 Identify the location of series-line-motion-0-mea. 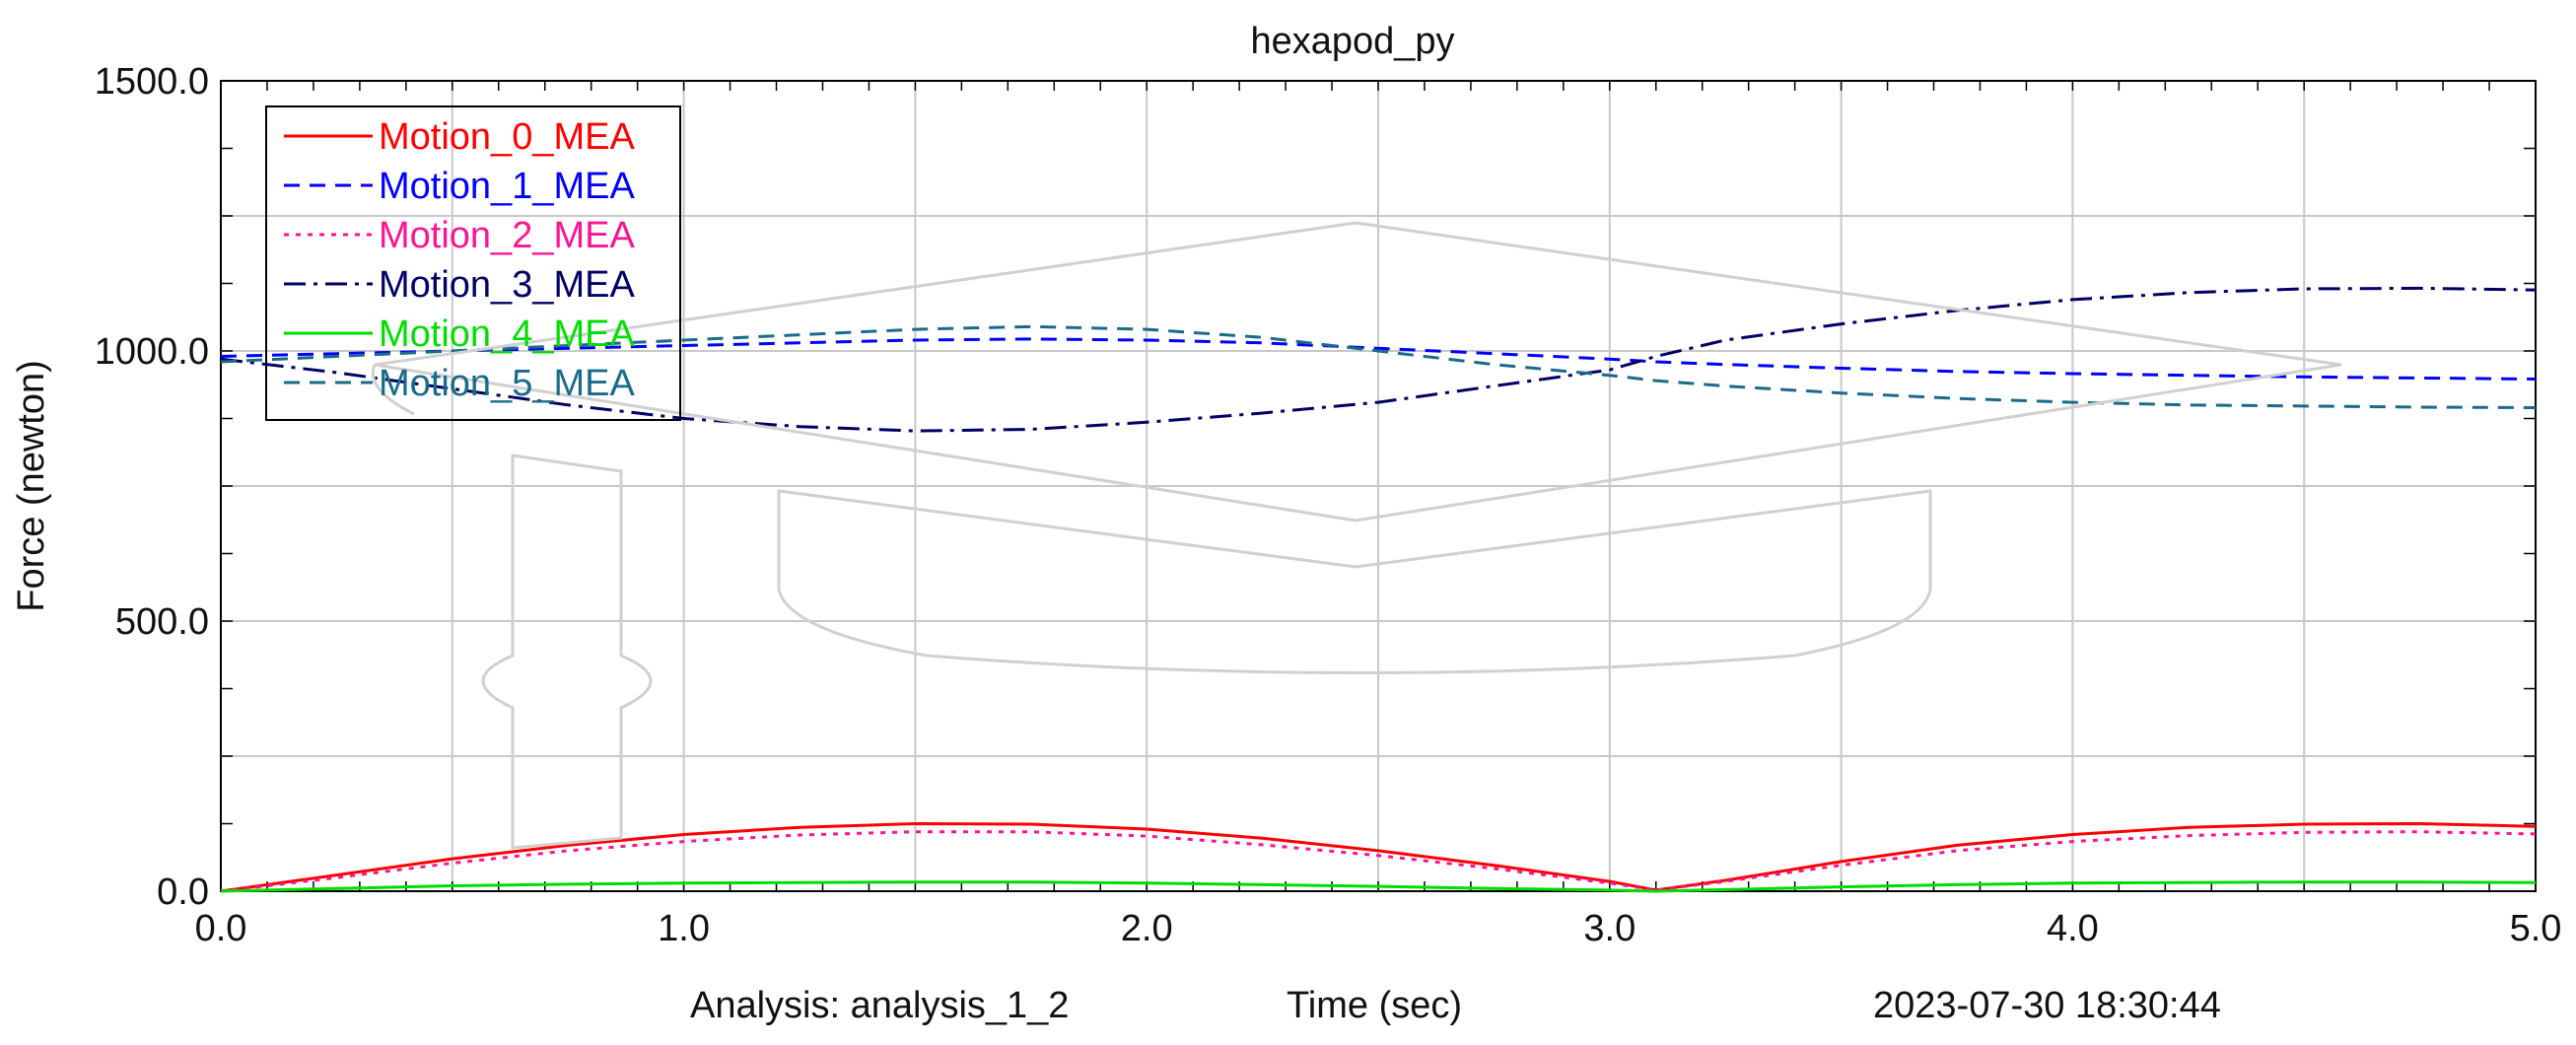
(1378, 857).